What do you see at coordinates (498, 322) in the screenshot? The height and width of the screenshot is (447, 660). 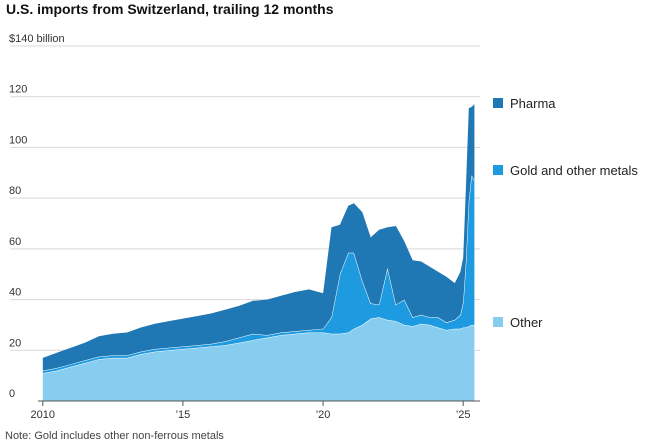 I see `legend-swatch-other` at bounding box center [498, 322].